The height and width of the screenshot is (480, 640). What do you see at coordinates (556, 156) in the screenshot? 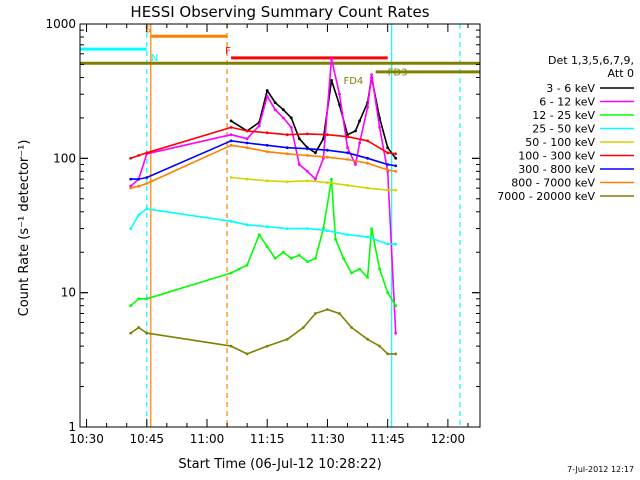
I see `legend-label-100-300-kev: 100 - 300 keV` at bounding box center [556, 156].